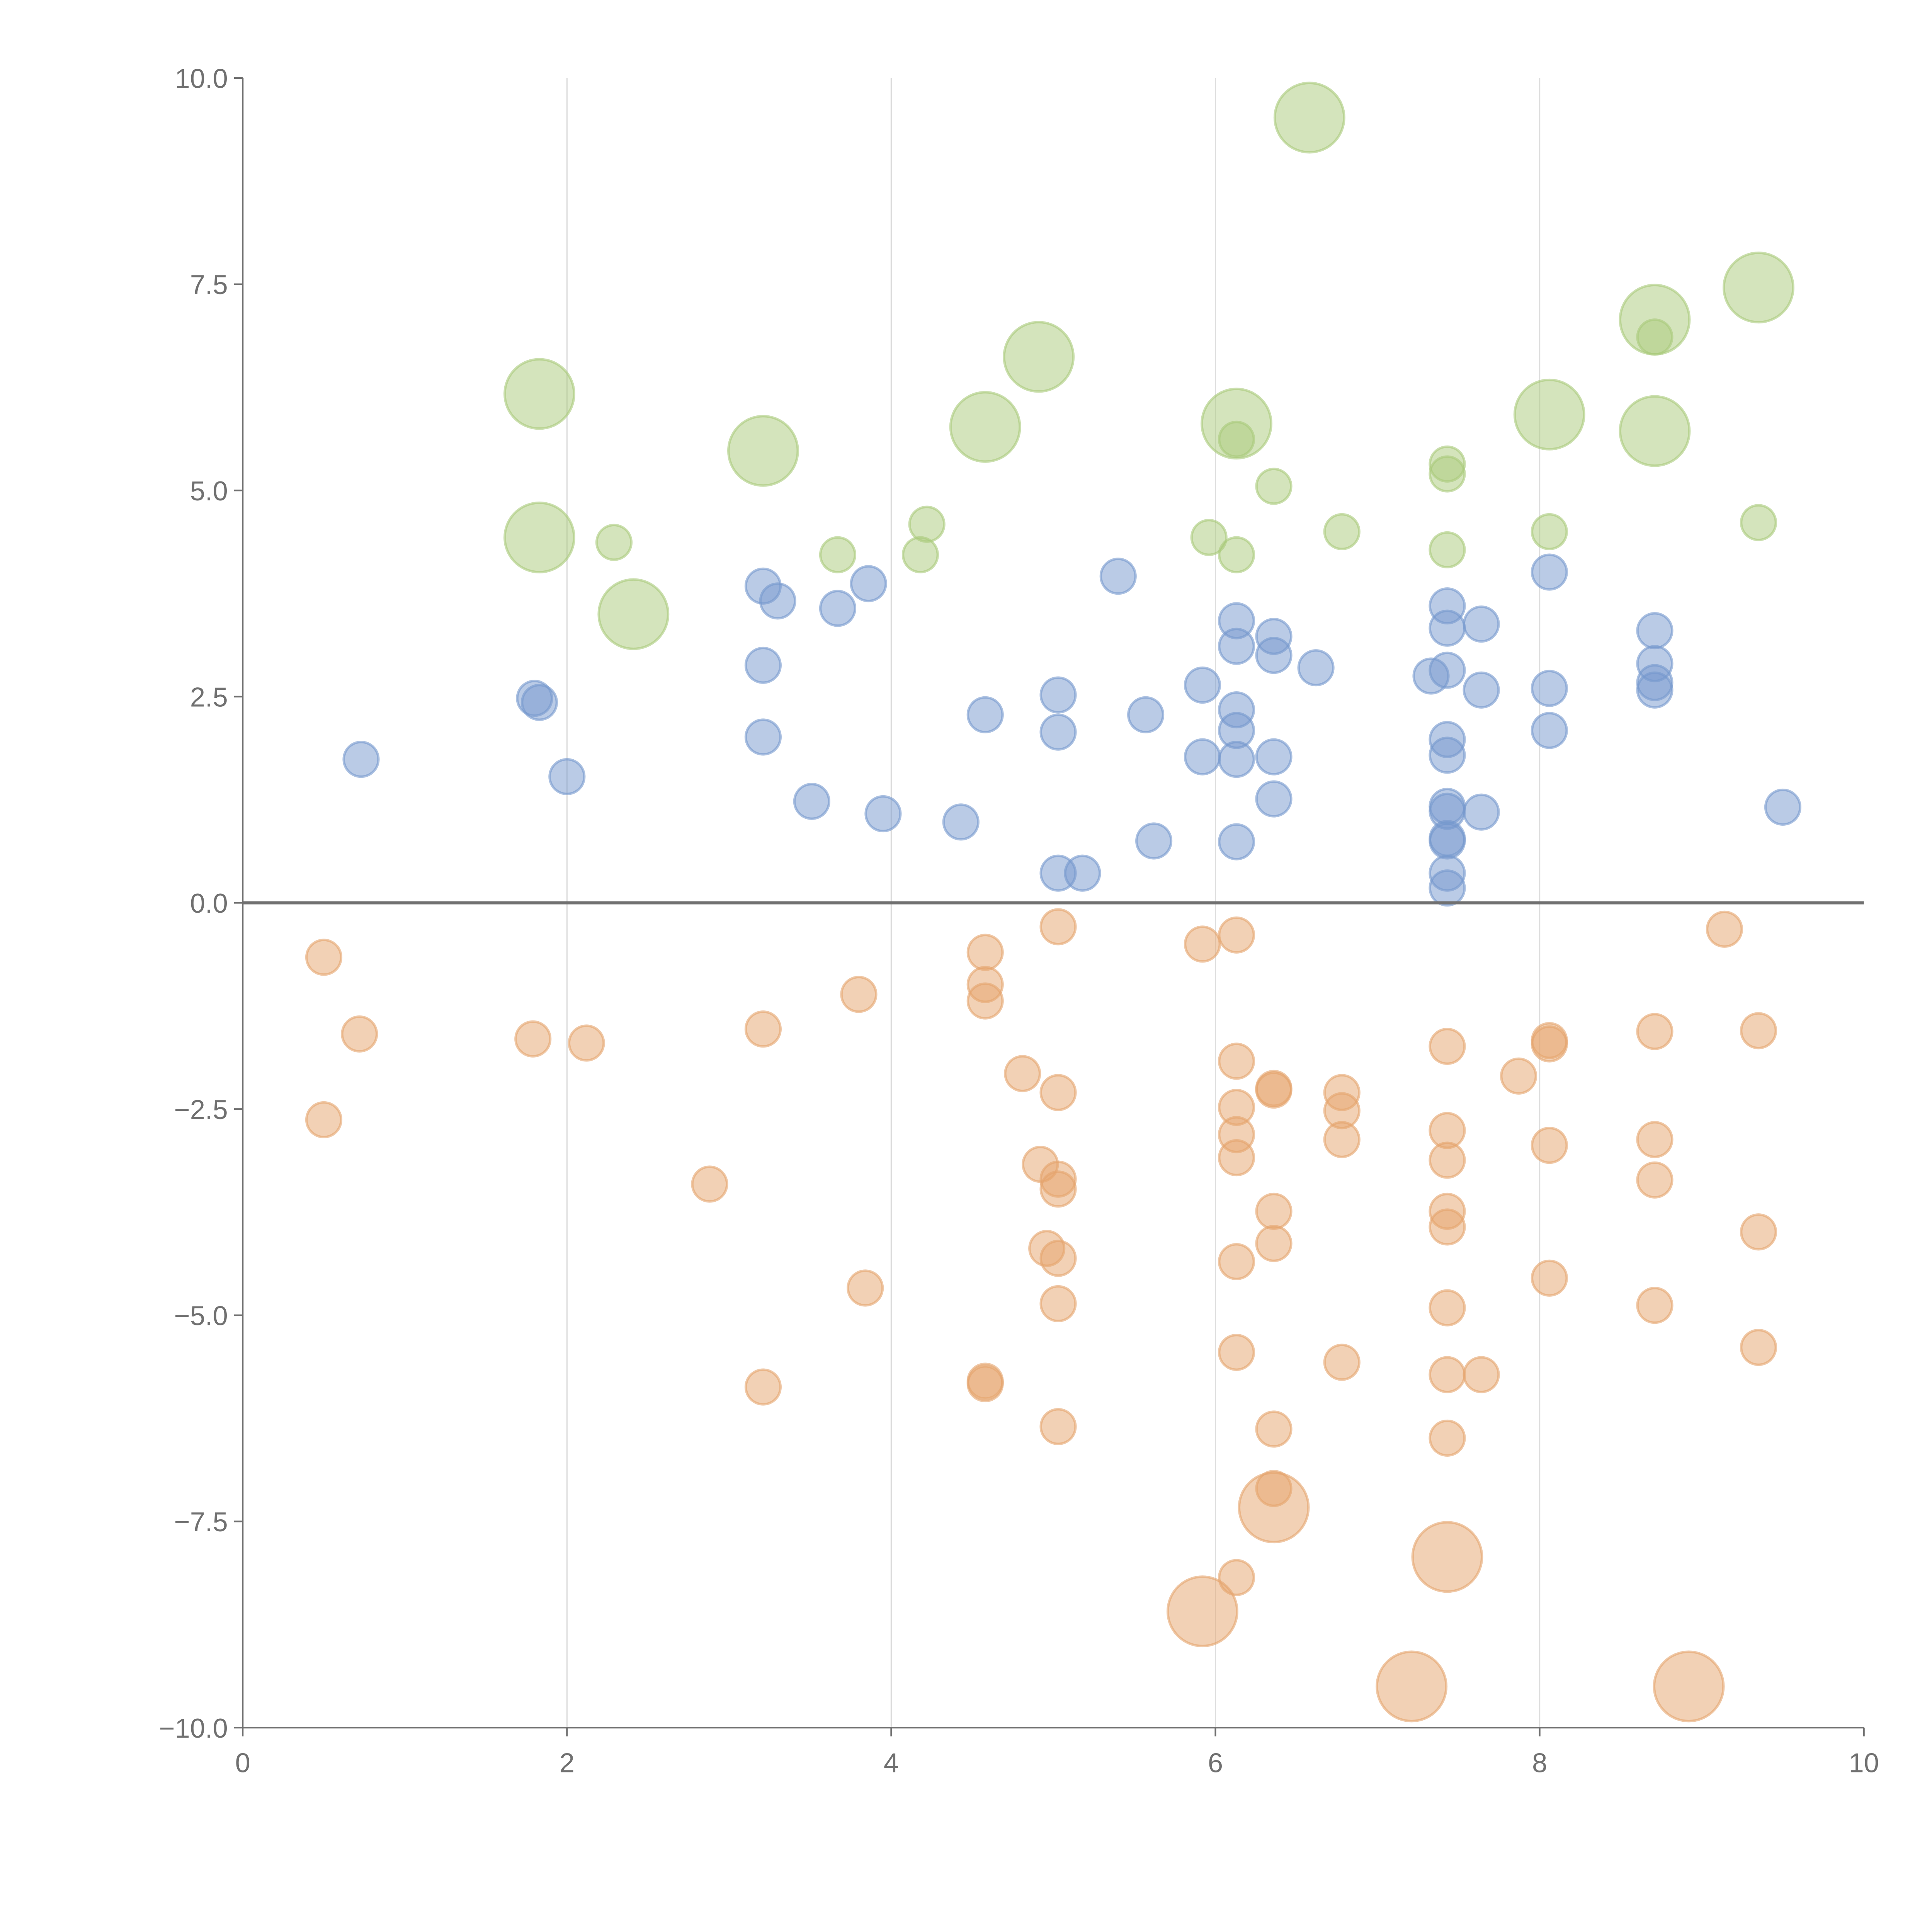 Image resolution: width=1932 pixels, height=1932 pixels. I want to click on x-axis-ticks: 0 2 4 6 8 10, so click(1057, 1753).